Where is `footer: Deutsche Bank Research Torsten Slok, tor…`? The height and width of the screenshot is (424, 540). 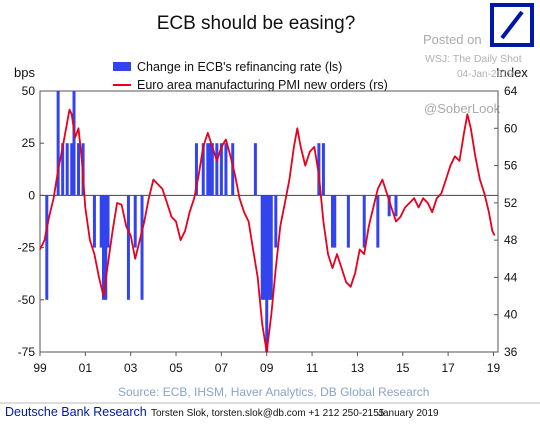
footer: Deutsche Bank Research Torsten Slok, tor… is located at coordinates (270, 410).